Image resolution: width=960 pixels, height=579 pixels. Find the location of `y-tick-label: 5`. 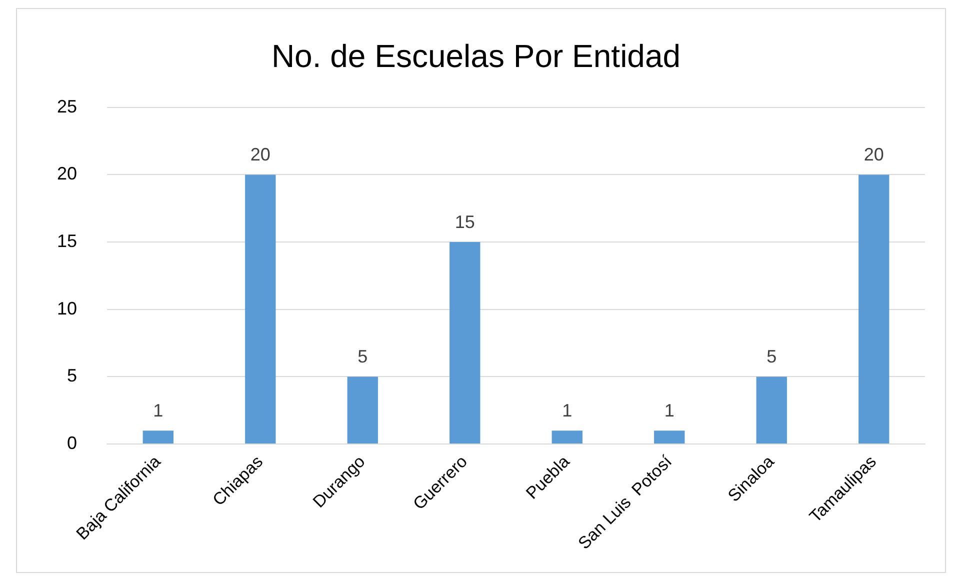

y-tick-label: 5 is located at coordinates (72, 376).